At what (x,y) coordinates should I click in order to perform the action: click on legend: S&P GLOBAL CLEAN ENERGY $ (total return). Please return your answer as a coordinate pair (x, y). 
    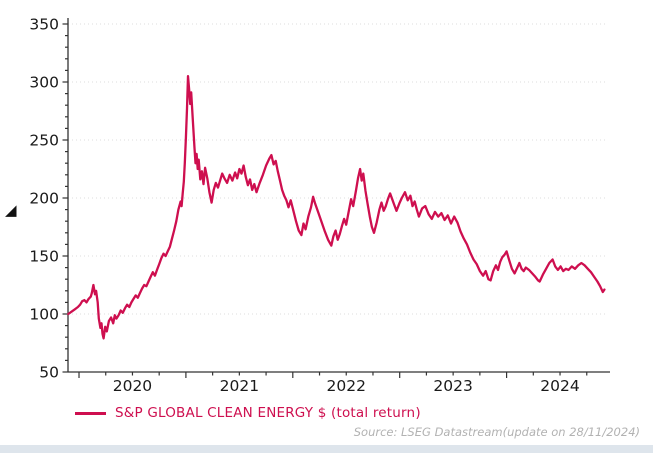
    Looking at the image, I should click on (248, 413).